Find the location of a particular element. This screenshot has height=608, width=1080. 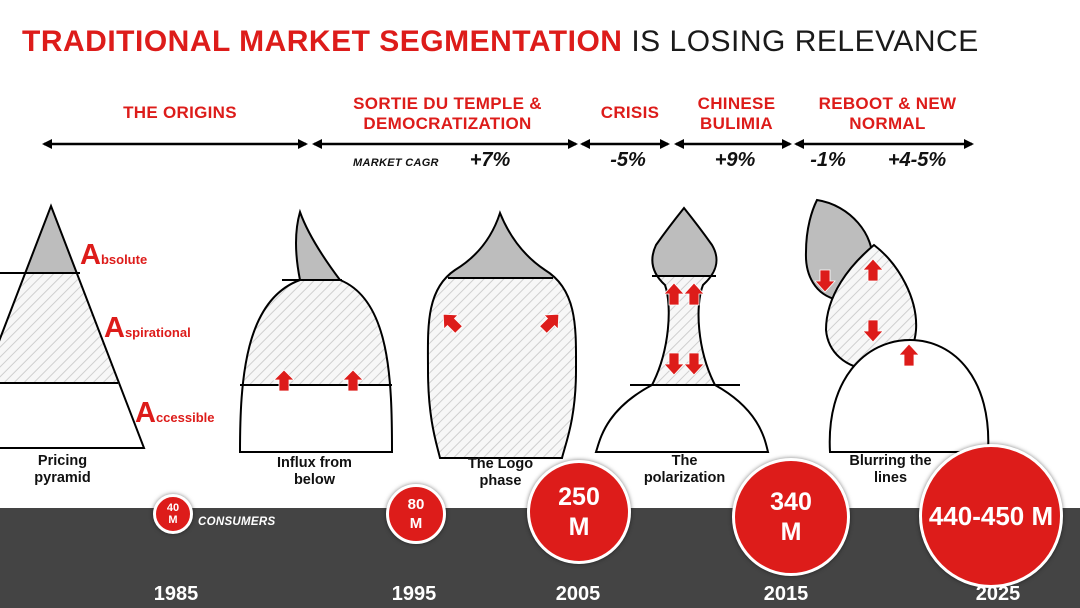

year-label: 1985 is located at coordinates (176, 594).